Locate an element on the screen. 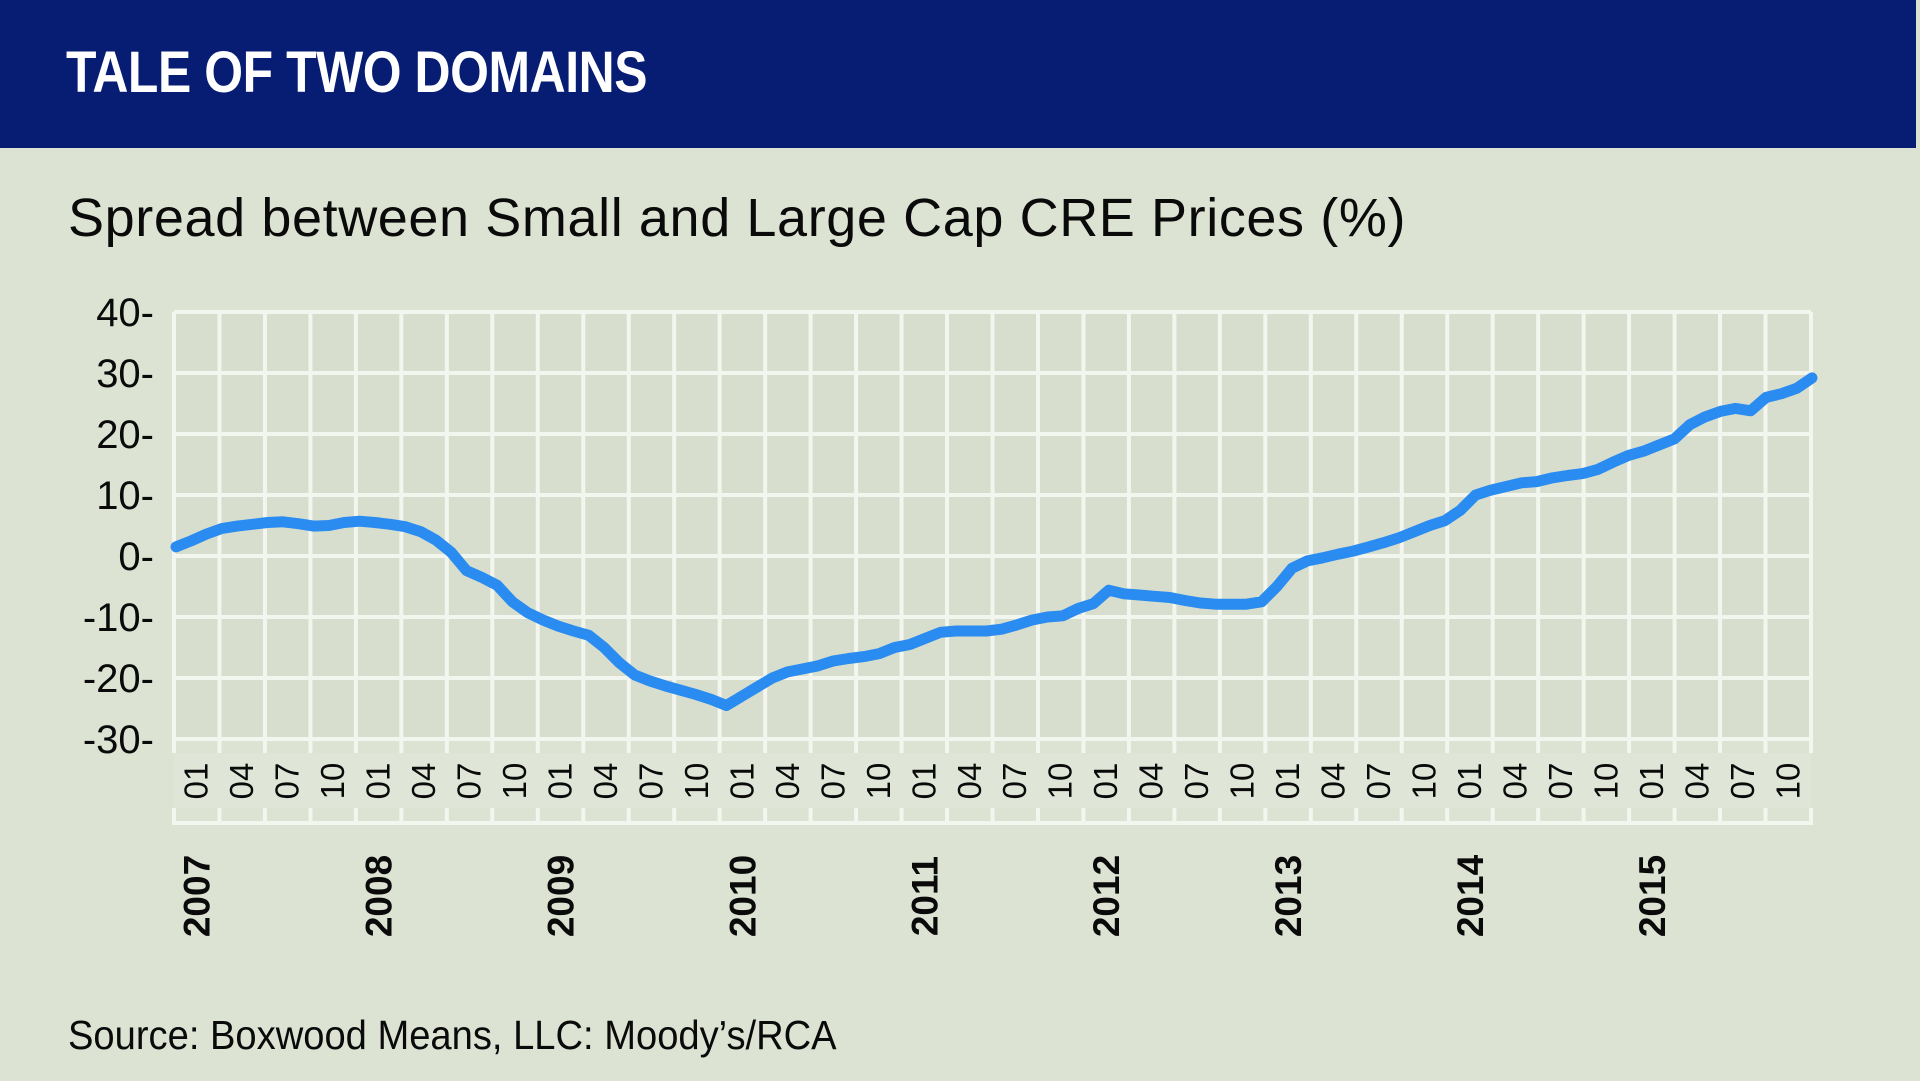 Image resolution: width=1920 pixels, height=1081 pixels. y-tick-label: 10- is located at coordinates (125, 496).